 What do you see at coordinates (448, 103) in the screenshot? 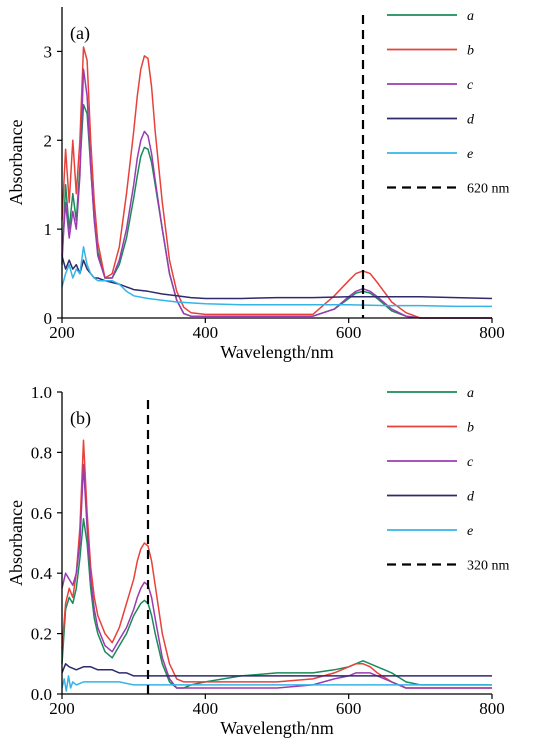
I see `legend: a b c d e 620 nm` at bounding box center [448, 103].